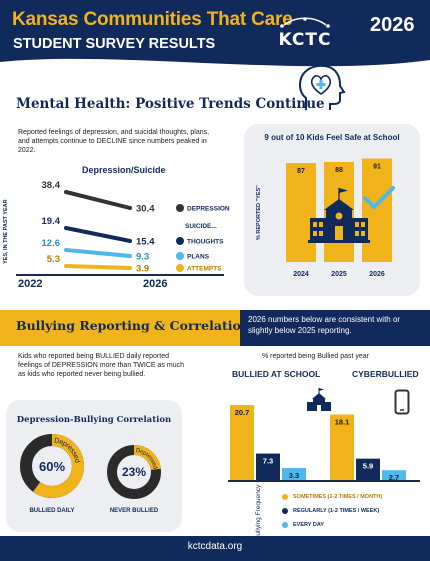  I want to click on legend-item: SOMETIMES (1-2 TIMES / MONTH), so click(332, 497).